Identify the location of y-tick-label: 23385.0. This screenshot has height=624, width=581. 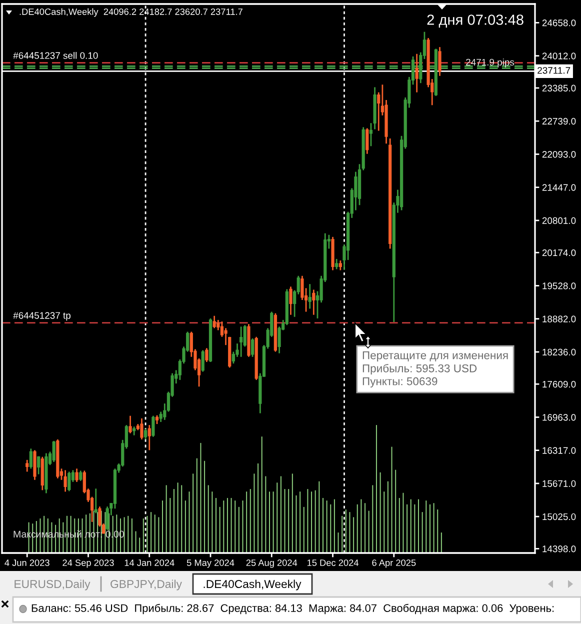
(559, 88).